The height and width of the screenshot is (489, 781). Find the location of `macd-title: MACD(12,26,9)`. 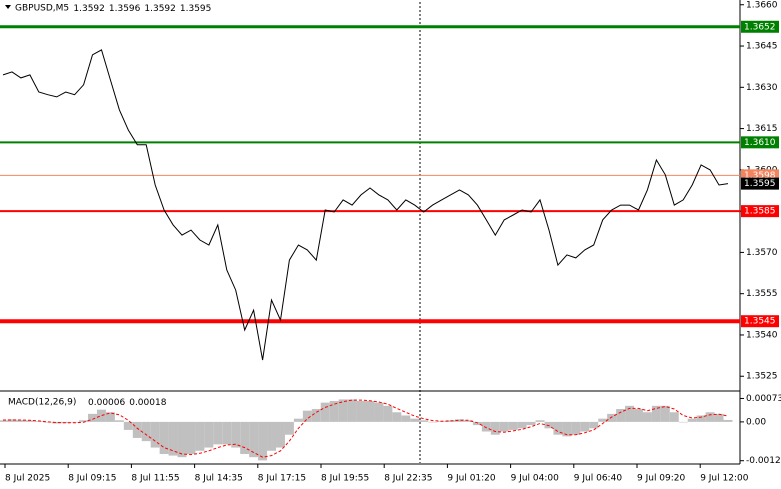

macd-title: MACD(12,26,9) is located at coordinates (42, 403).